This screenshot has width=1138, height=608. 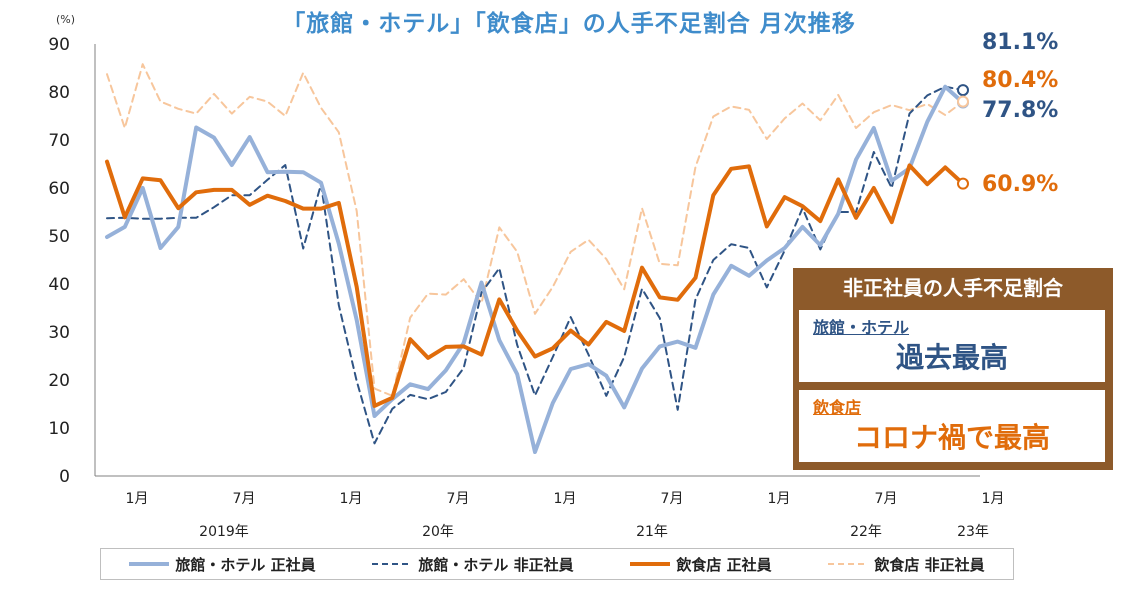 I want to click on legend-swatch-food-nonregular, so click(x=848, y=564).